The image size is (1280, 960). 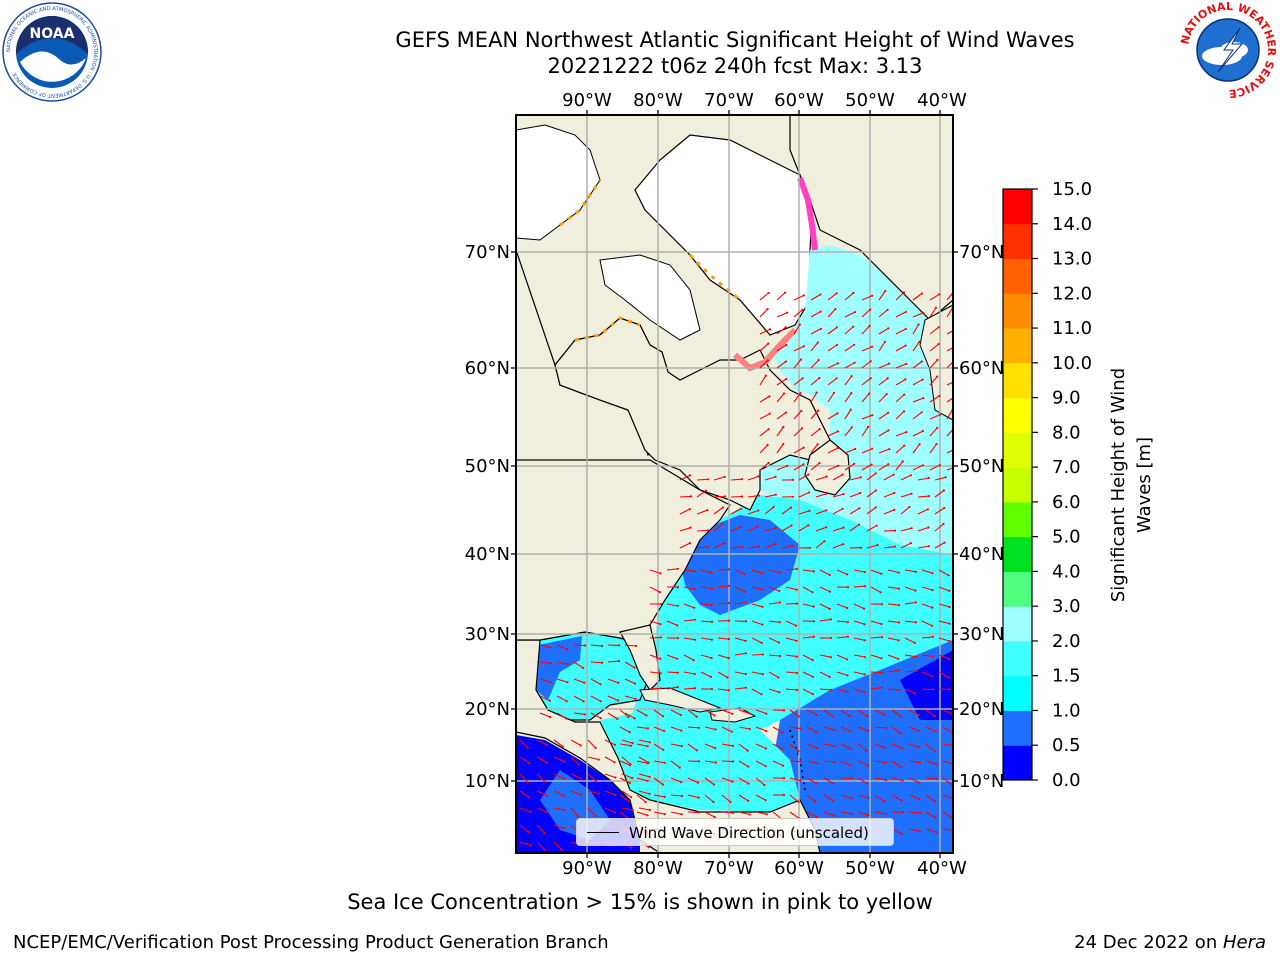 What do you see at coordinates (827, 467) in the screenshot?
I see `newfoundland` at bounding box center [827, 467].